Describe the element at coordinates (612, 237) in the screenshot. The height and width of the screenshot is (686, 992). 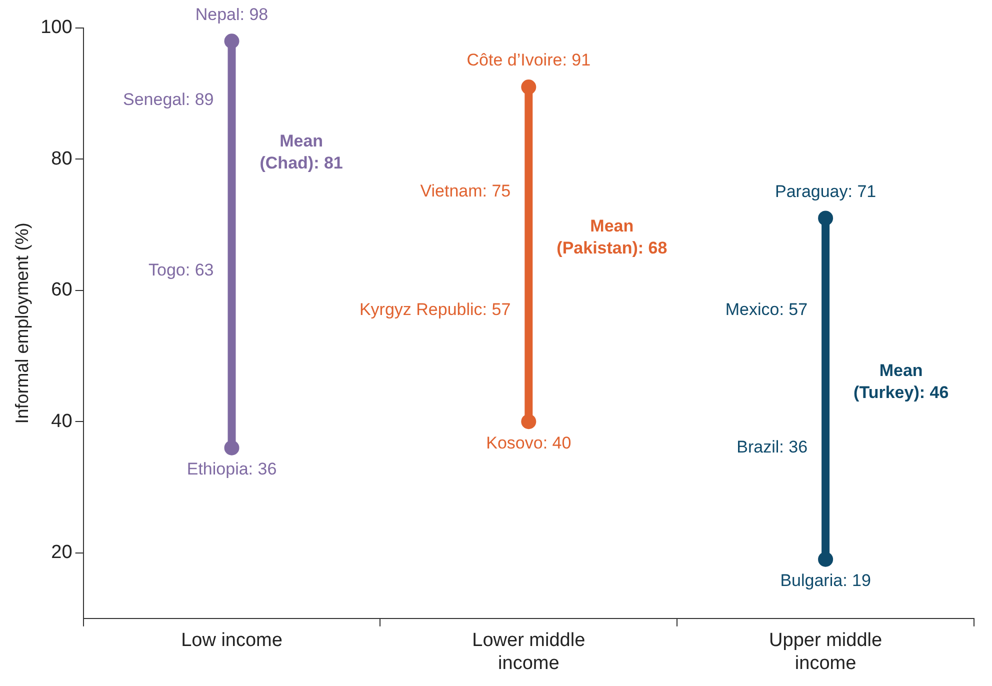
I see `annotation: Mean (Pakistan): 68` at that location.